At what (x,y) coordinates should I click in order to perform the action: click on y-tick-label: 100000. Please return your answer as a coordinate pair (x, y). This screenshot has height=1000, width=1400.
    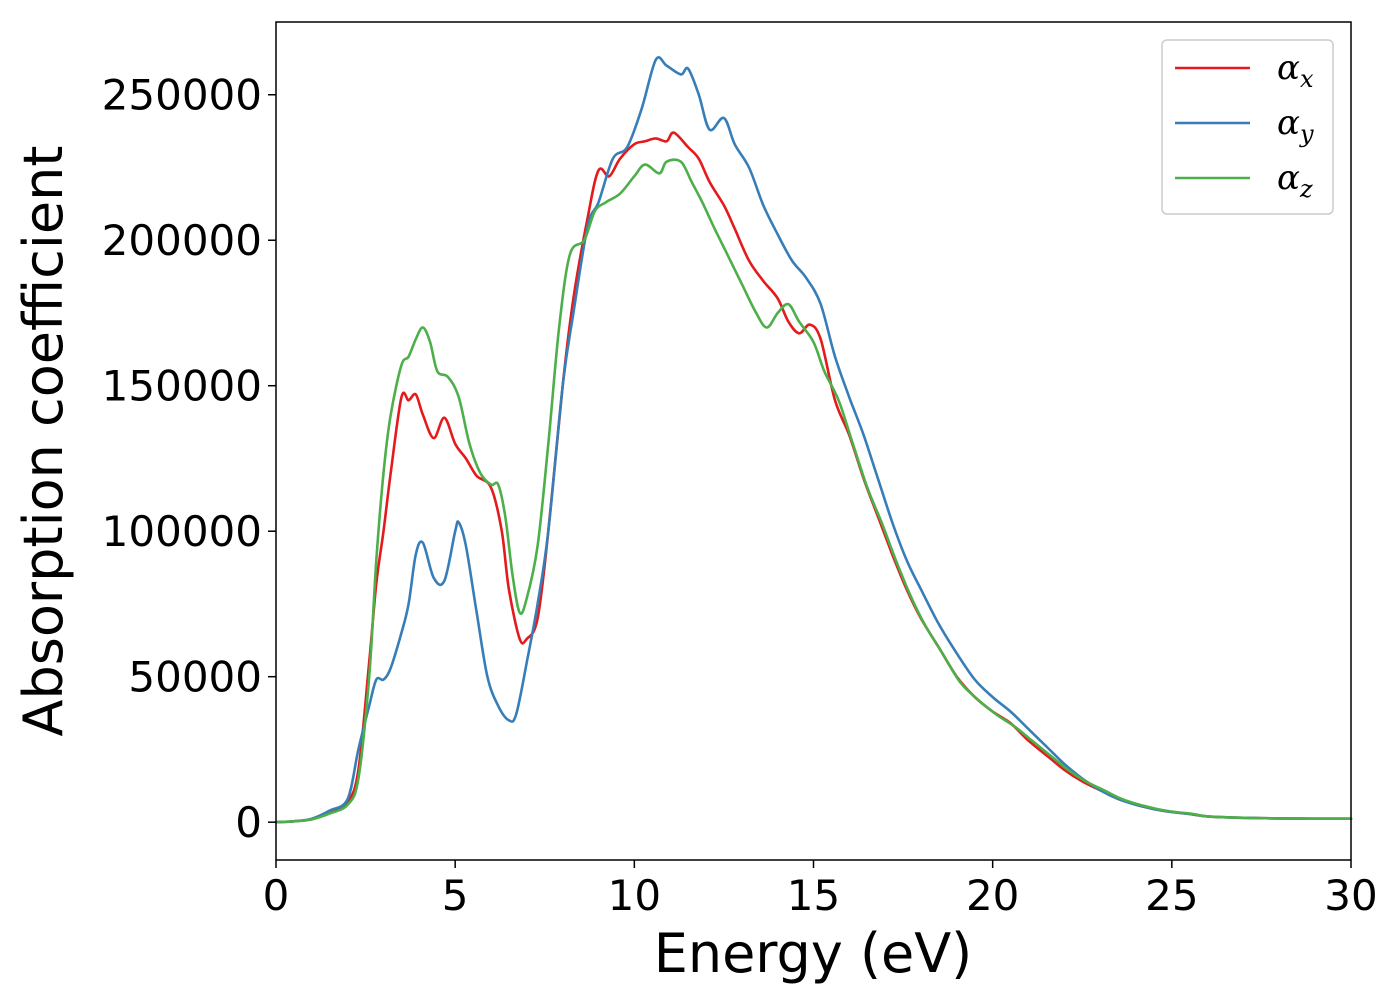
    Looking at the image, I should click on (182, 531).